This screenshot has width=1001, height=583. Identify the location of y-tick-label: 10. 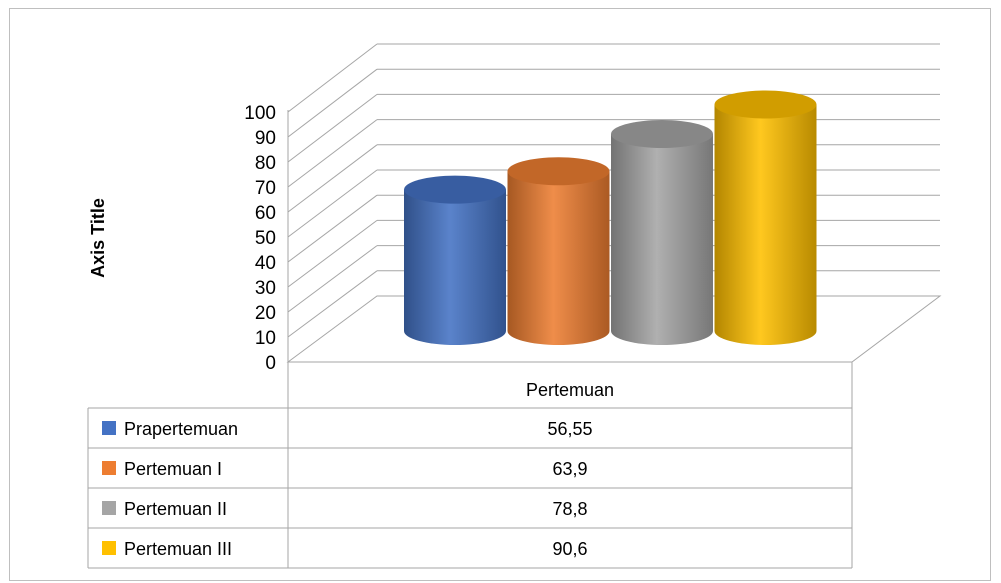
(265, 338).